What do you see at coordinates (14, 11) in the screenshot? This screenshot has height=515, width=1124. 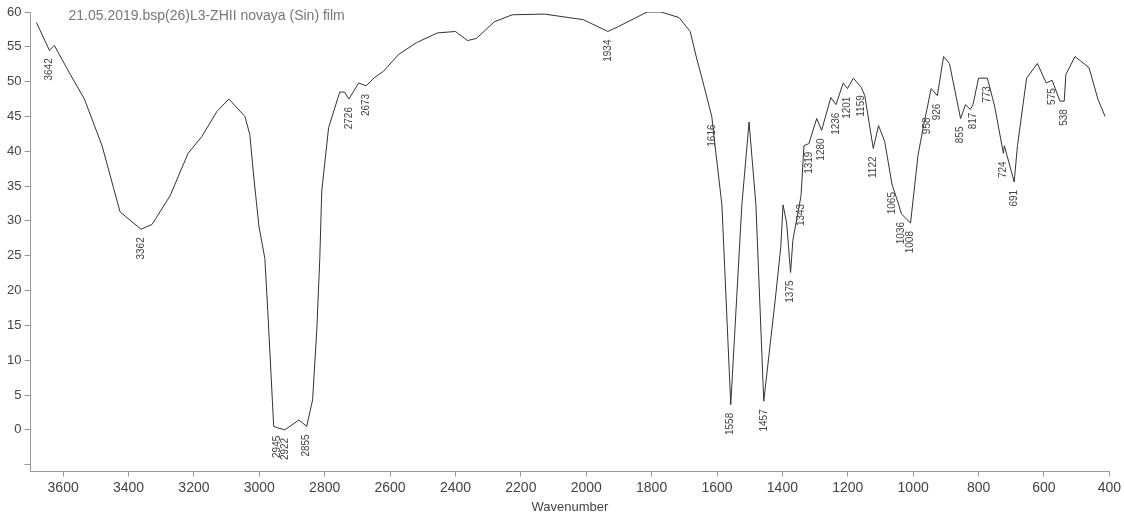 I see `y-tick-label: 60` at bounding box center [14, 11].